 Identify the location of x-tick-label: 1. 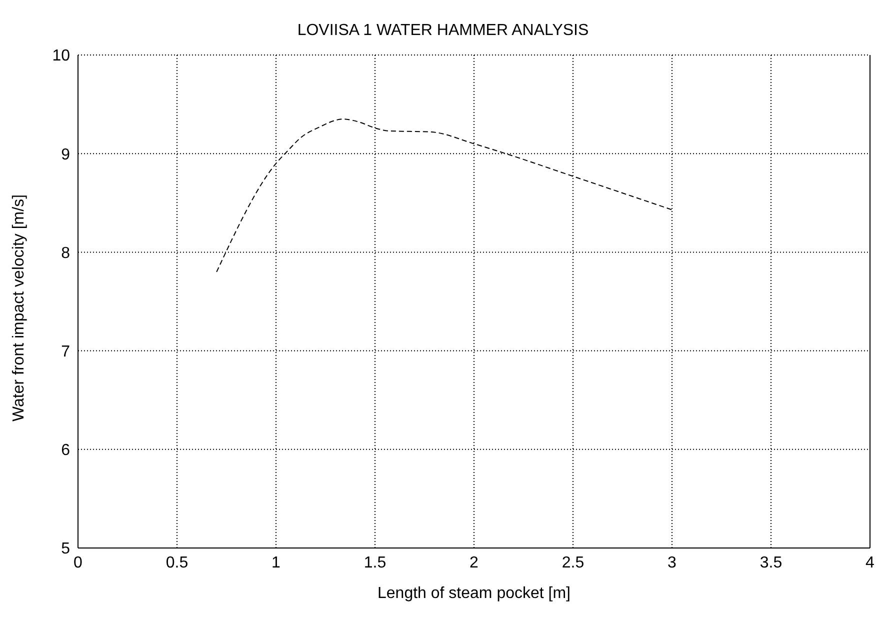
(276, 563).